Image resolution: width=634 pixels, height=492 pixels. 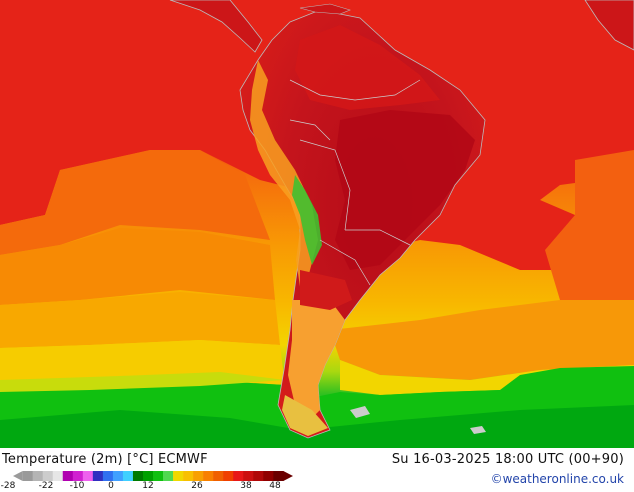 What do you see at coordinates (316, 360) in the screenshot?
I see `patagonia-orange` at bounding box center [316, 360].